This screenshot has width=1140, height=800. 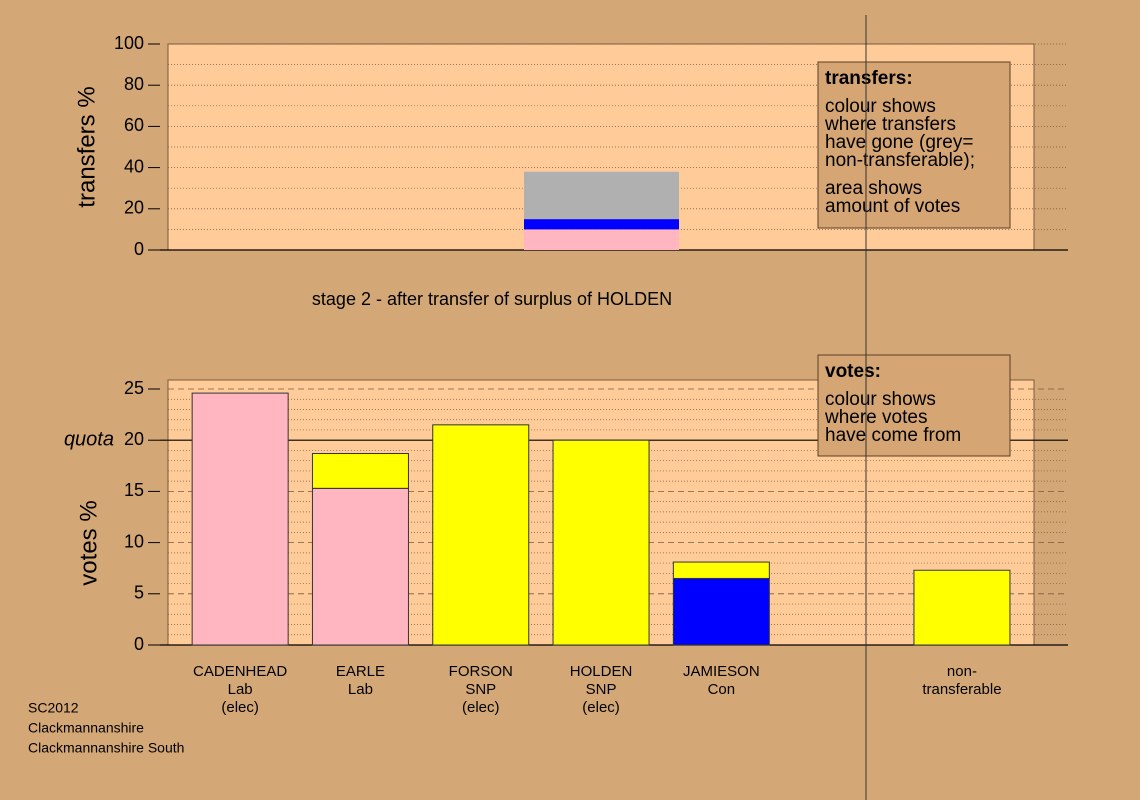 What do you see at coordinates (899, 142) in the screenshot?
I see `legend-text: have gone (grey=` at bounding box center [899, 142].